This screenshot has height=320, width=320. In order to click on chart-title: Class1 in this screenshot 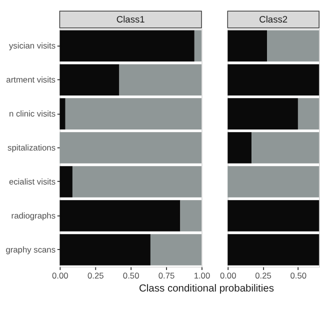, I will do `click(130, 19)`.